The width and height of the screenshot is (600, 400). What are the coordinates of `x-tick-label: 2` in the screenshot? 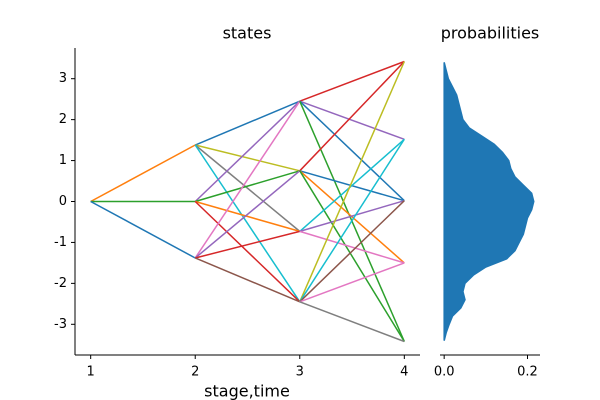 It's located at (195, 372).